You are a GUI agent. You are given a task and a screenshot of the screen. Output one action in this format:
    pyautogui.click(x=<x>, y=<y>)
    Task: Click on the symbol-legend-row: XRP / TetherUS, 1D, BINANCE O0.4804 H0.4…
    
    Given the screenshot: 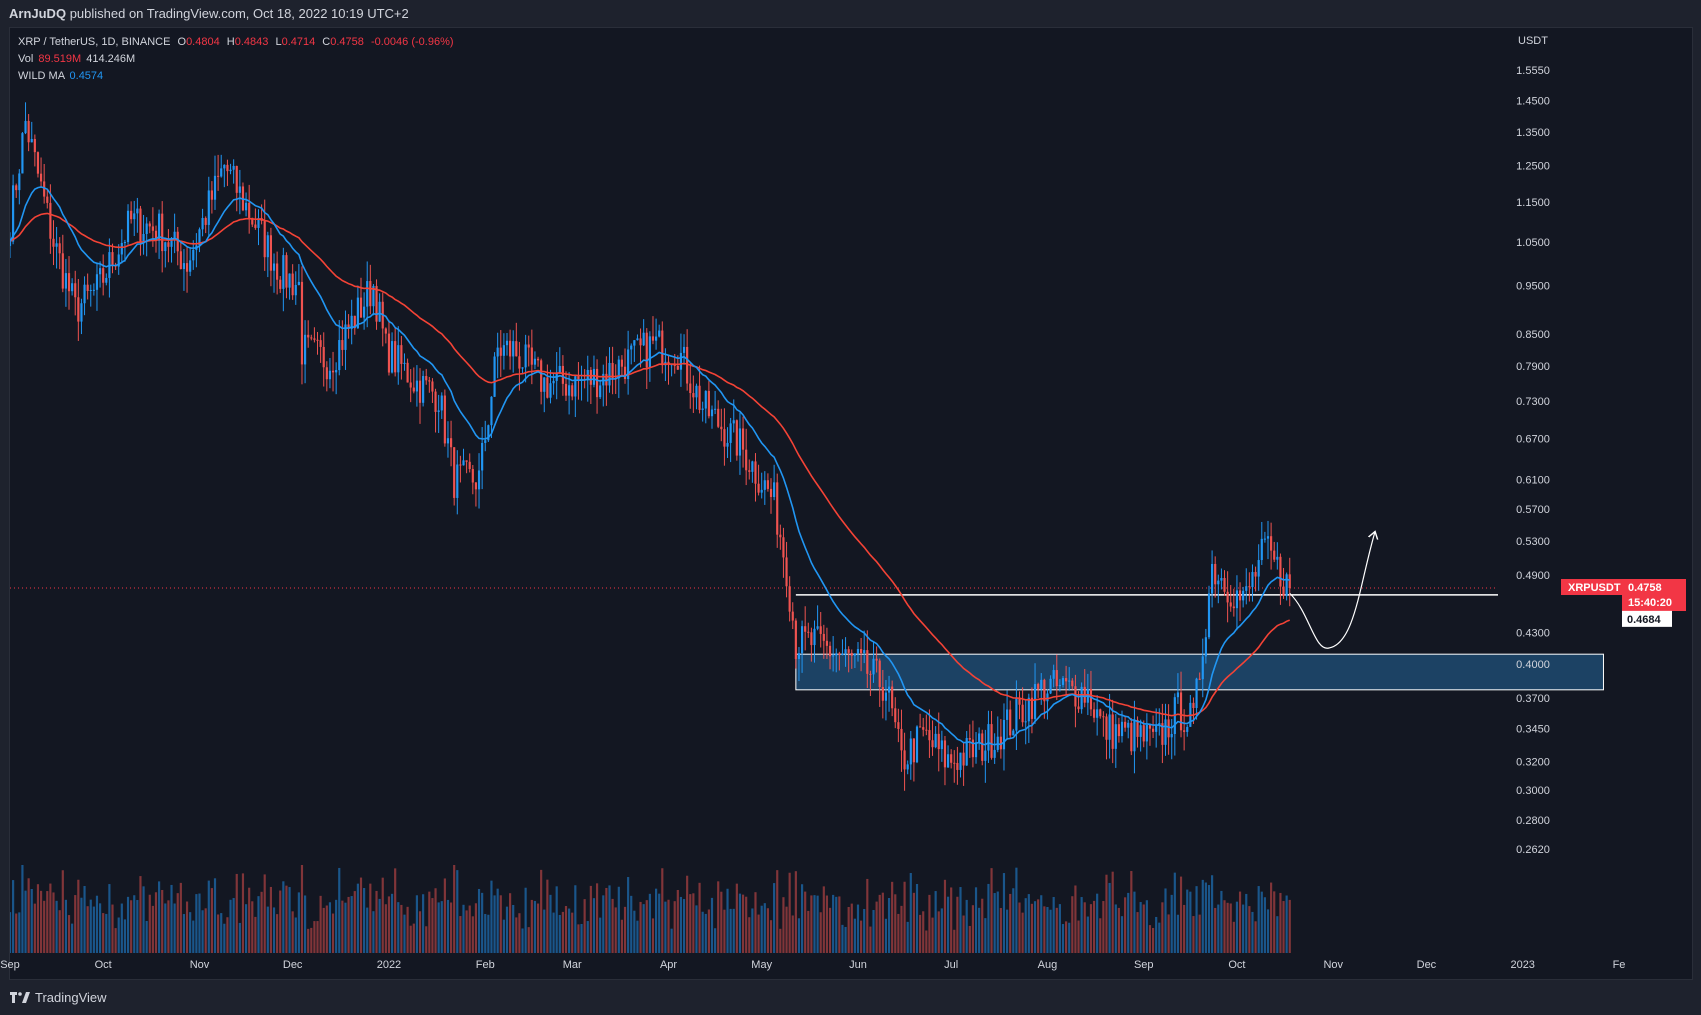 What is the action you would take?
    pyautogui.click(x=236, y=42)
    